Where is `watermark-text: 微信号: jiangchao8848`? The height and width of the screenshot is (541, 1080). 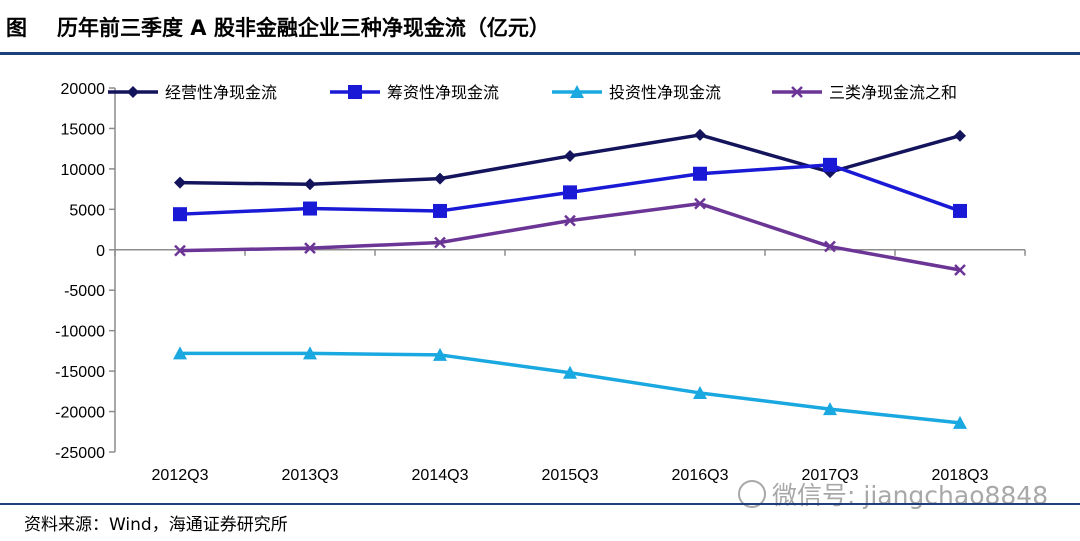 watermark-text: 微信号: jiangchao8848 is located at coordinates (910, 495).